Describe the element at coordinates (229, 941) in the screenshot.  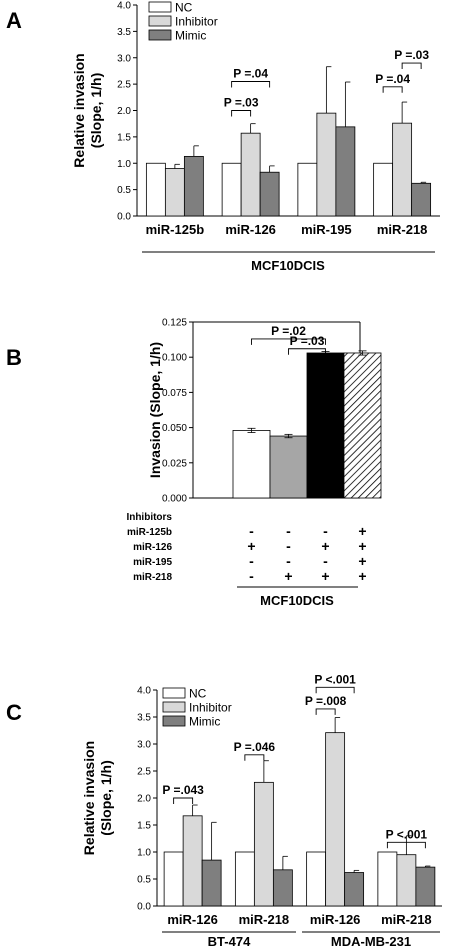
I see `group-label: BT-474` at that location.